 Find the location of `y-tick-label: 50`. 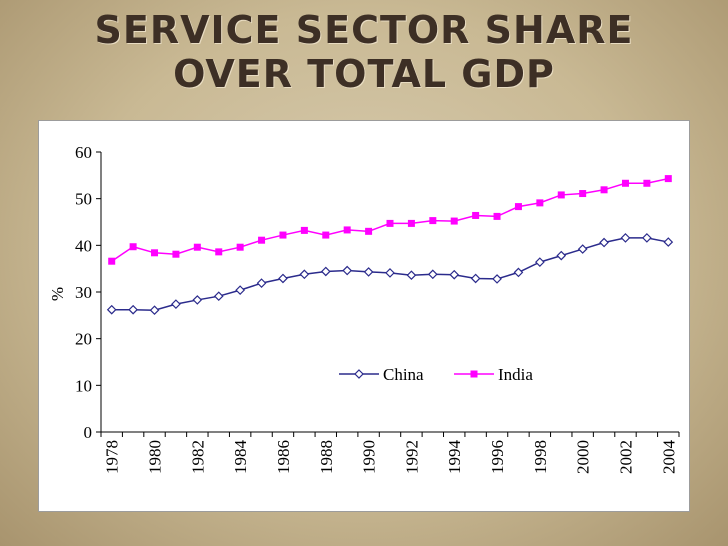

y-tick-label: 50 is located at coordinates (83, 199).